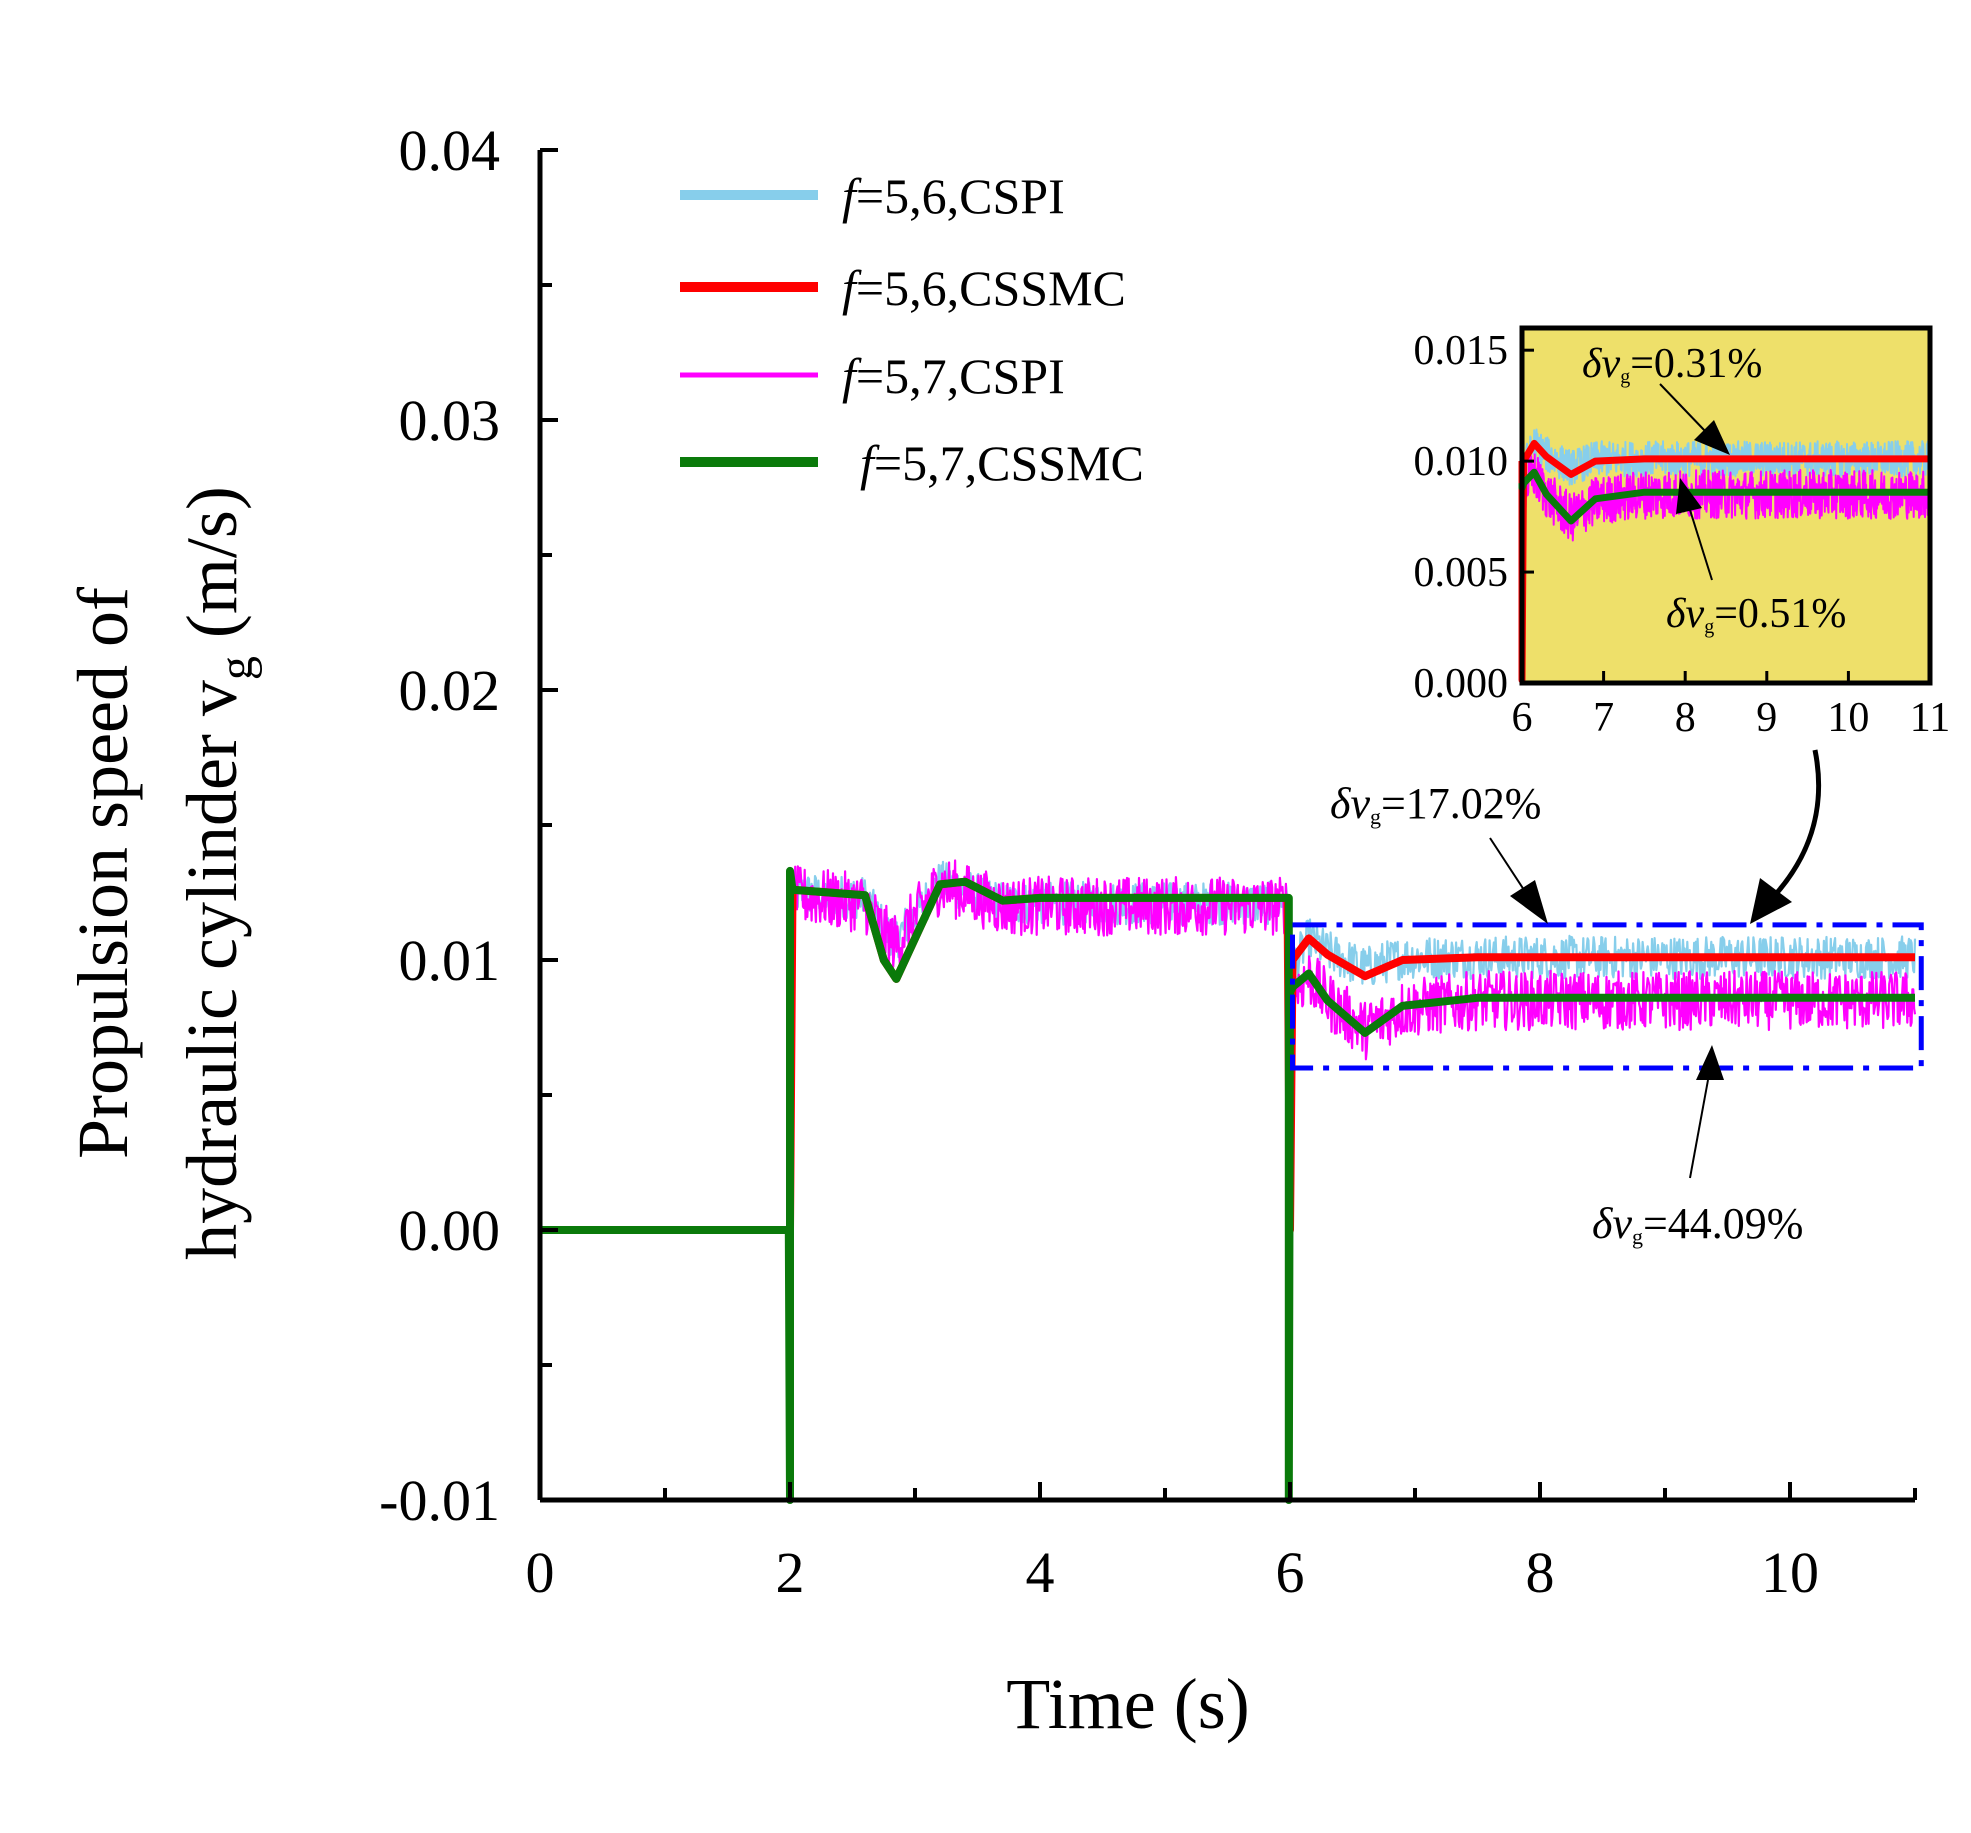 This screenshot has width=1971, height=1833. Describe the element at coordinates (1461, 803) in the screenshot. I see `annotation-value: =17.02%` at that location.